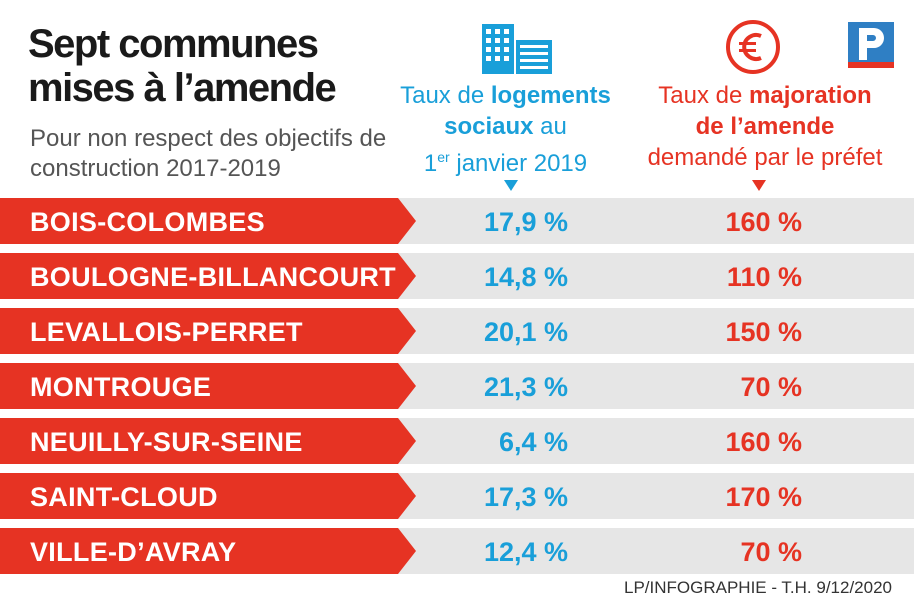 This screenshot has height=608, width=914. I want to click on table-row: NEUILLY-SUR-SEINE 6,4 % 160 %, so click(457, 441).